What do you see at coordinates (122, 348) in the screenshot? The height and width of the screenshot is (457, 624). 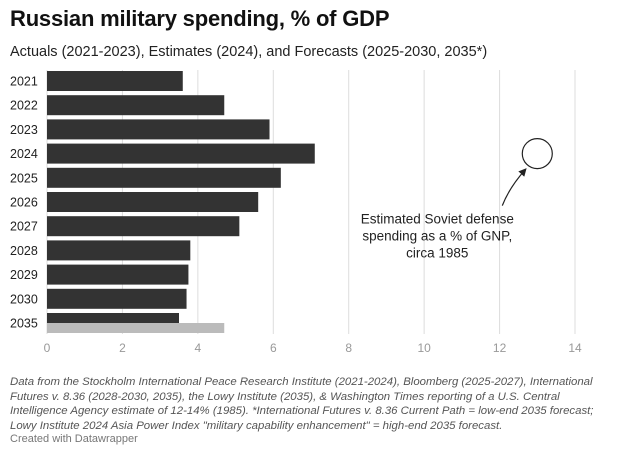 I see `x-tick-label: 2` at bounding box center [122, 348].